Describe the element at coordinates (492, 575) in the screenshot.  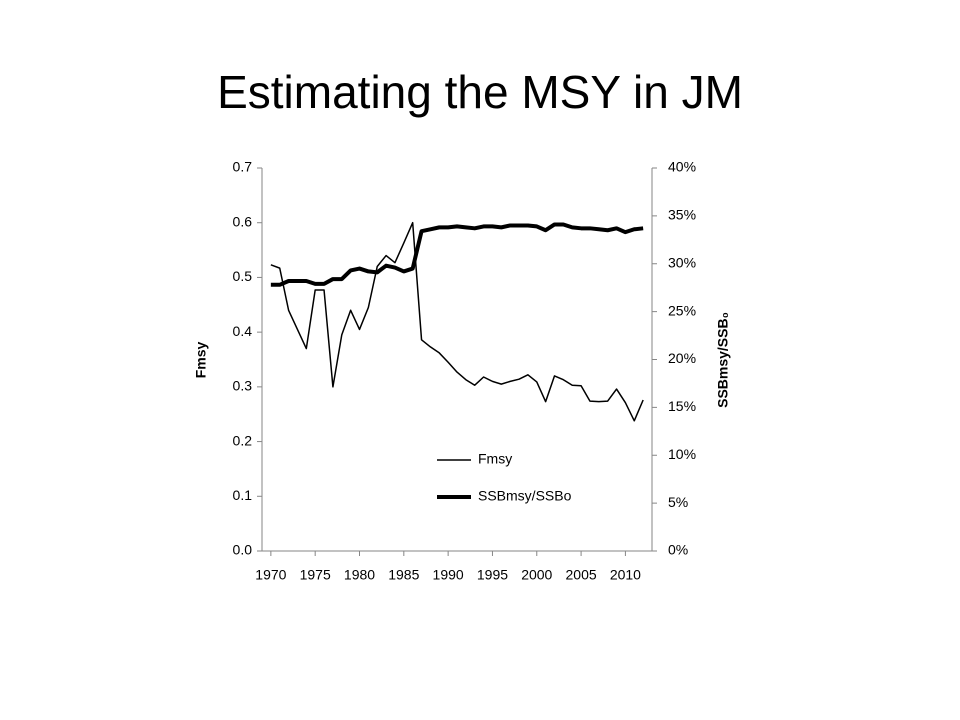
I see `x-tick-label: 1995` at that location.